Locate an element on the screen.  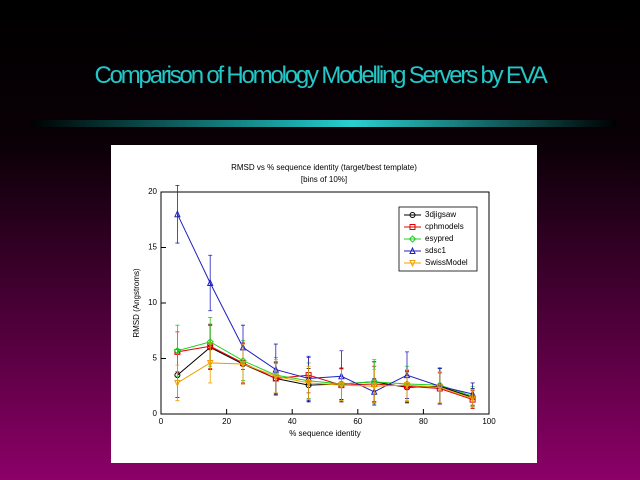
y-tick-label: 5 is located at coordinates (155, 358).